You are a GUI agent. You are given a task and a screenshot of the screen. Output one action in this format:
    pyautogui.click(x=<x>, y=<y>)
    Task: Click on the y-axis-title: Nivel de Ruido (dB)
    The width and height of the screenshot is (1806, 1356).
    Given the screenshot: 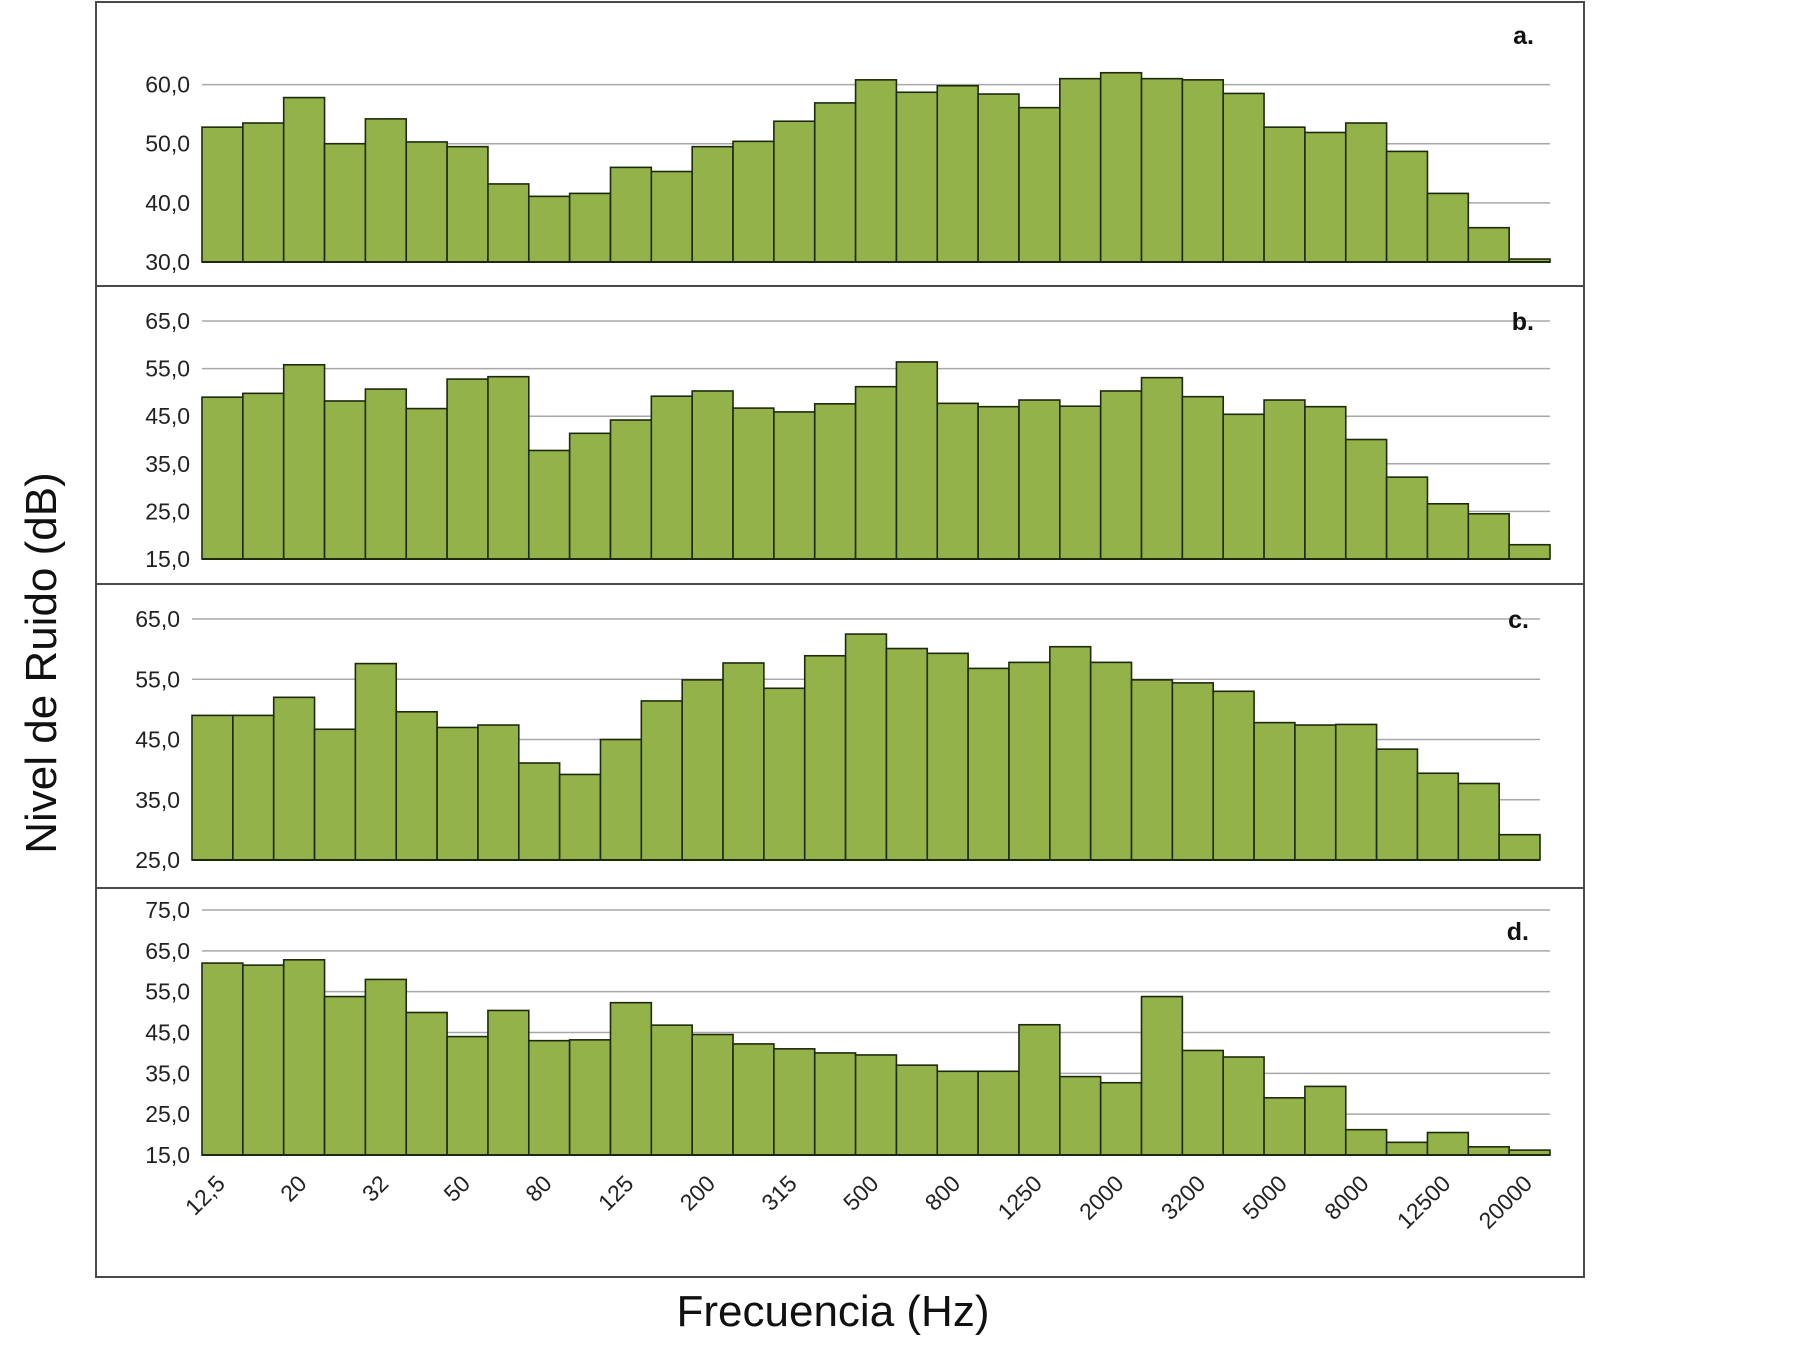 What is the action you would take?
    pyautogui.click(x=41, y=663)
    